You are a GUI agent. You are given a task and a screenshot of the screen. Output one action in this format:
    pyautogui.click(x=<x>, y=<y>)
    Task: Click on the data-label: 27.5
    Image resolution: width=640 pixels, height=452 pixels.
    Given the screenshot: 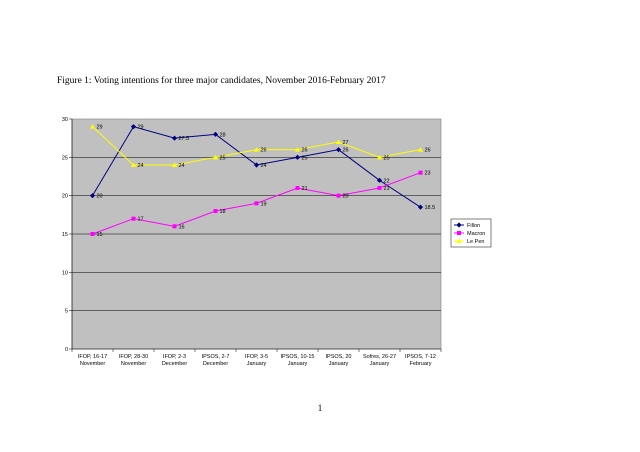 What is the action you would take?
    pyautogui.click(x=184, y=139)
    